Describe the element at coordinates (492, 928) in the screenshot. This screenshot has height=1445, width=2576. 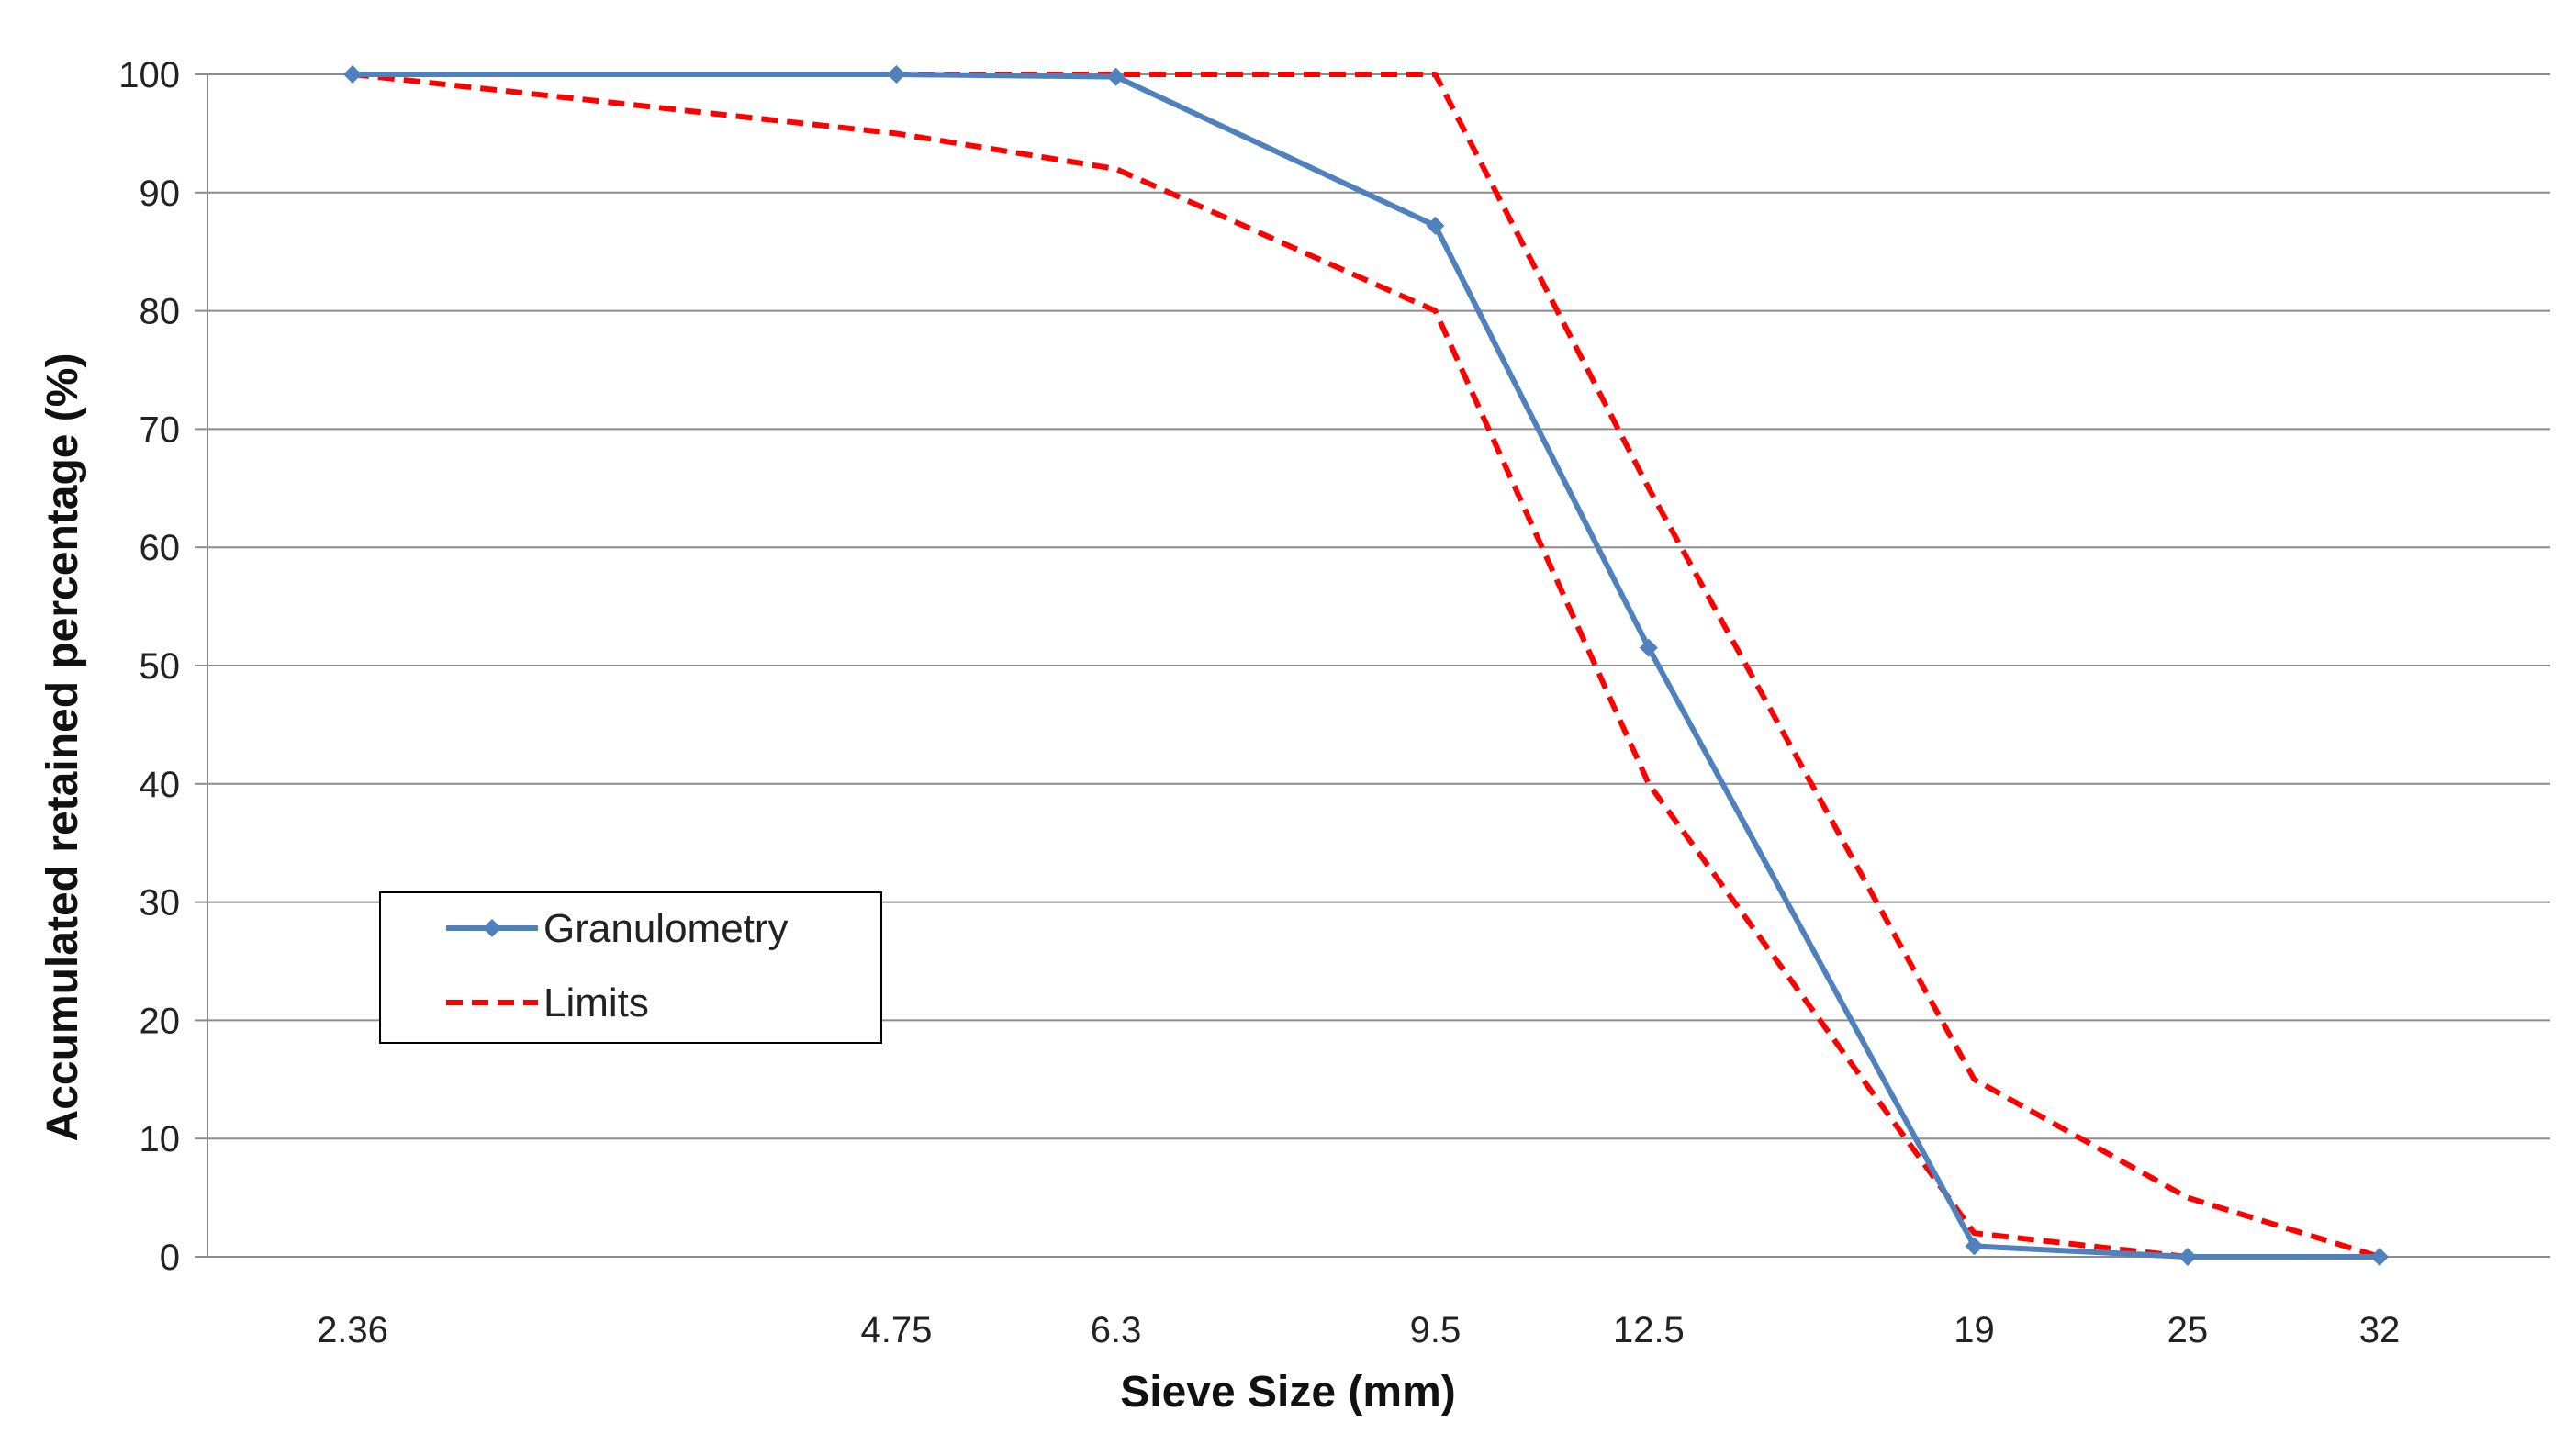
I see `legend-marker-granulometry` at that location.